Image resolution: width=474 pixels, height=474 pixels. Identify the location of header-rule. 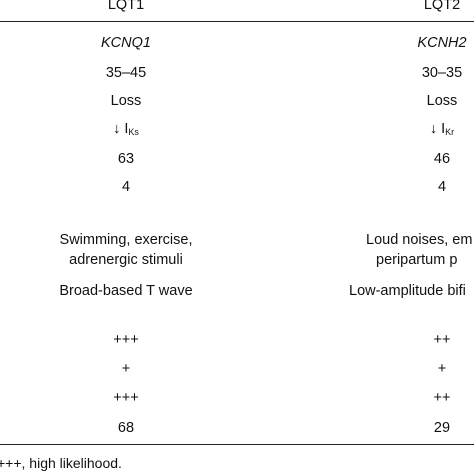
(237, 21).